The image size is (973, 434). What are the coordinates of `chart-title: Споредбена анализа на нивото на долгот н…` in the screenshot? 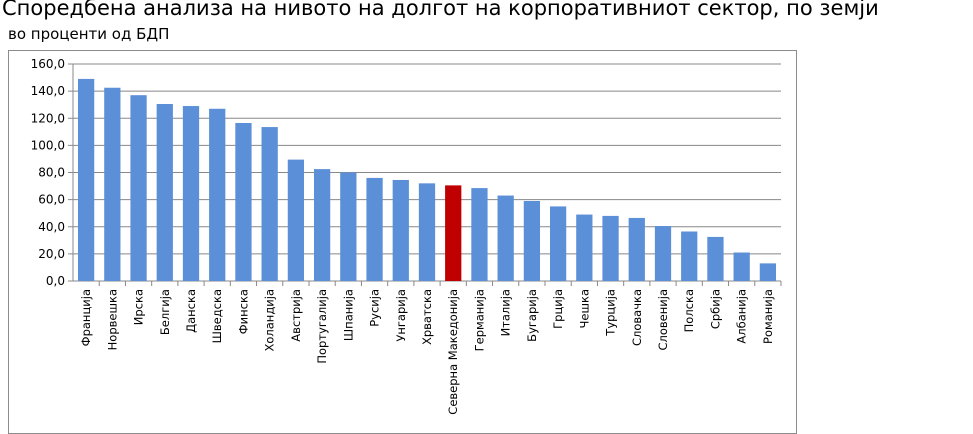 It's located at (440, 10).